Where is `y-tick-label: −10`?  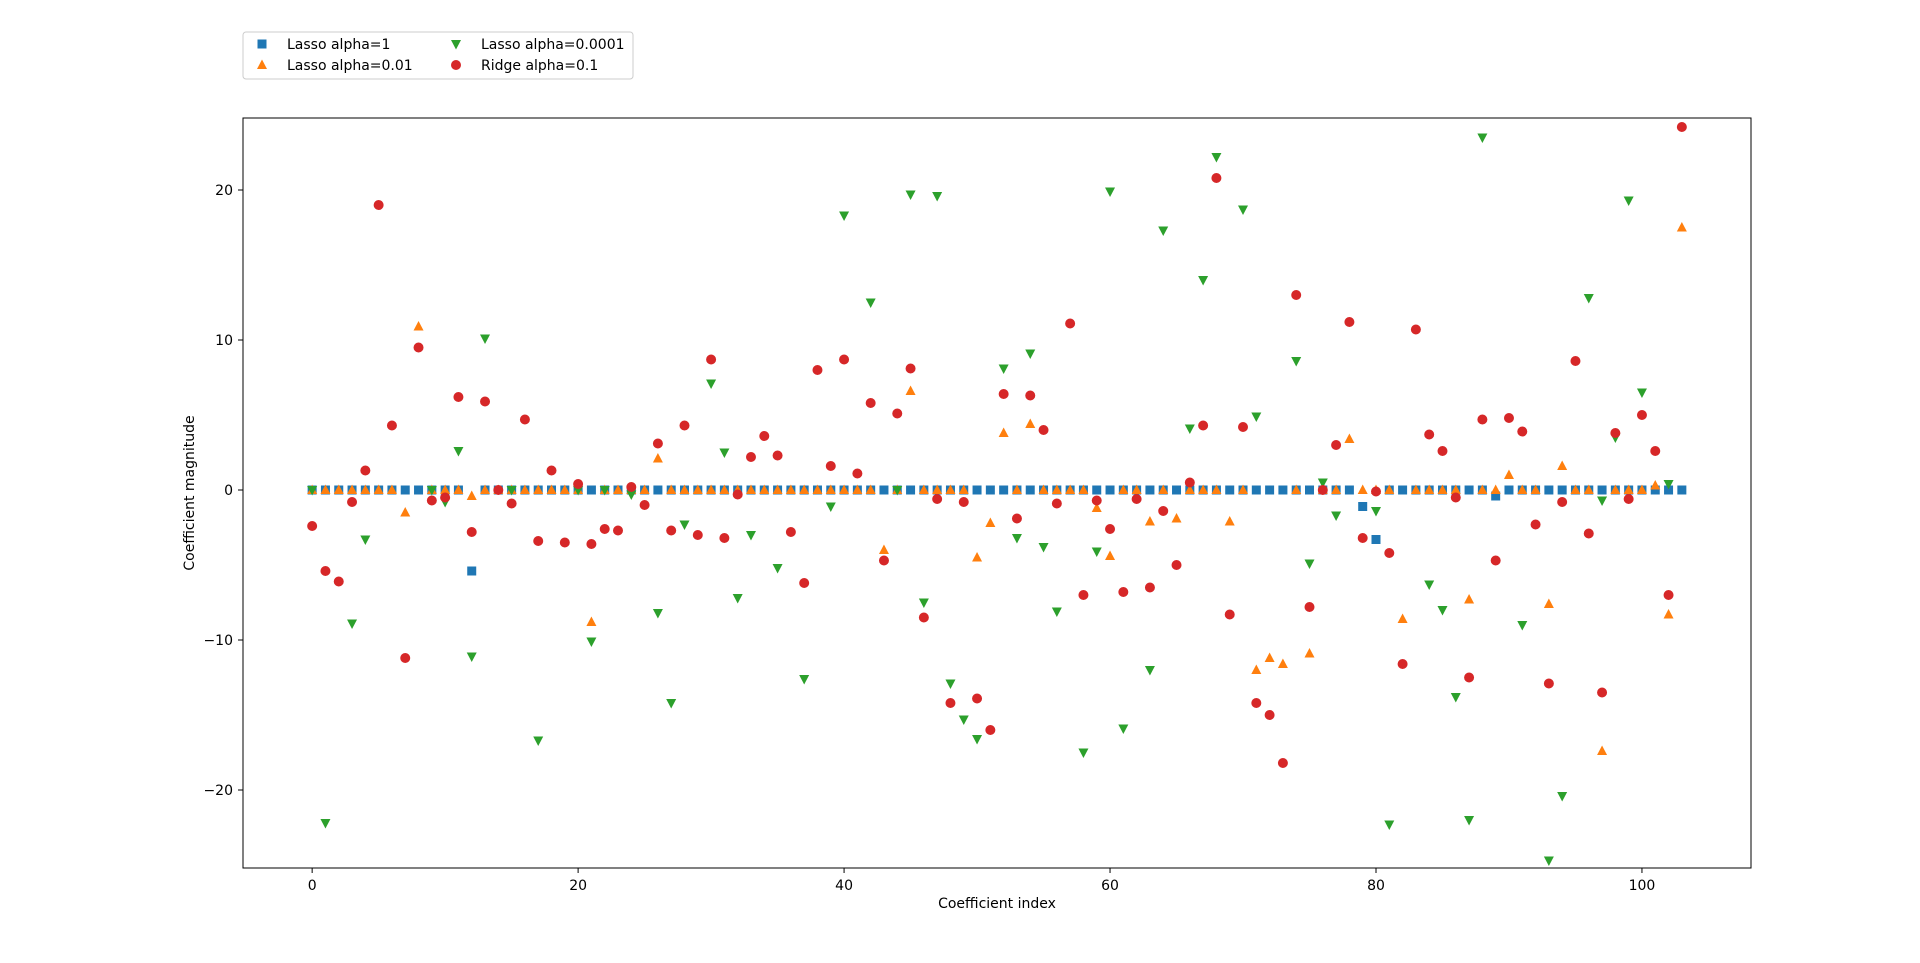
y-tick-label: −10 is located at coordinates (218, 641).